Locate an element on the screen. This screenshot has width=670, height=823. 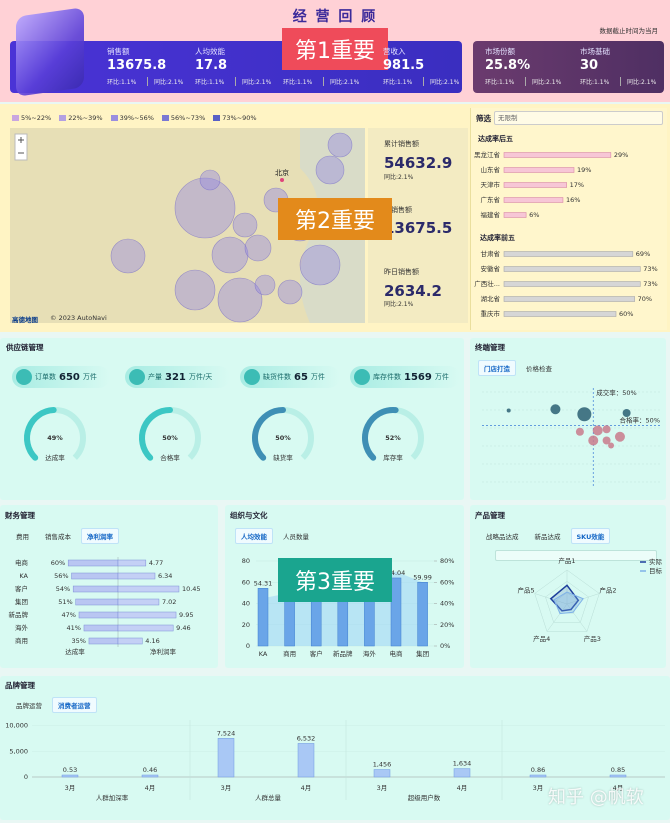
value-label: 6% is located at coordinates (534, 215).